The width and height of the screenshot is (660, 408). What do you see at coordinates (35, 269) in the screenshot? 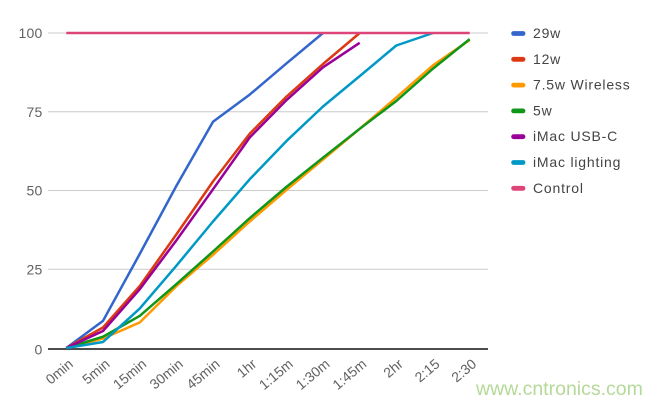
I see `svg-text: 25` at bounding box center [35, 269].